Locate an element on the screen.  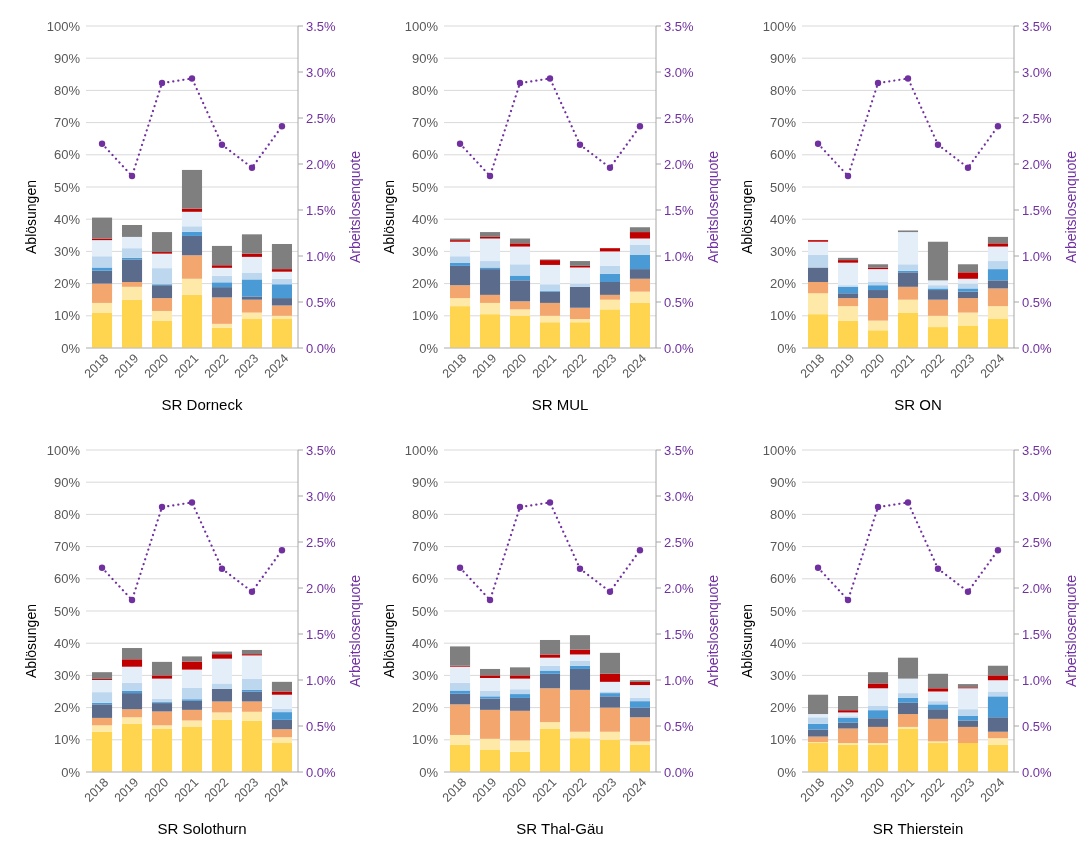
text: SR ON is located at coordinates (918, 404).